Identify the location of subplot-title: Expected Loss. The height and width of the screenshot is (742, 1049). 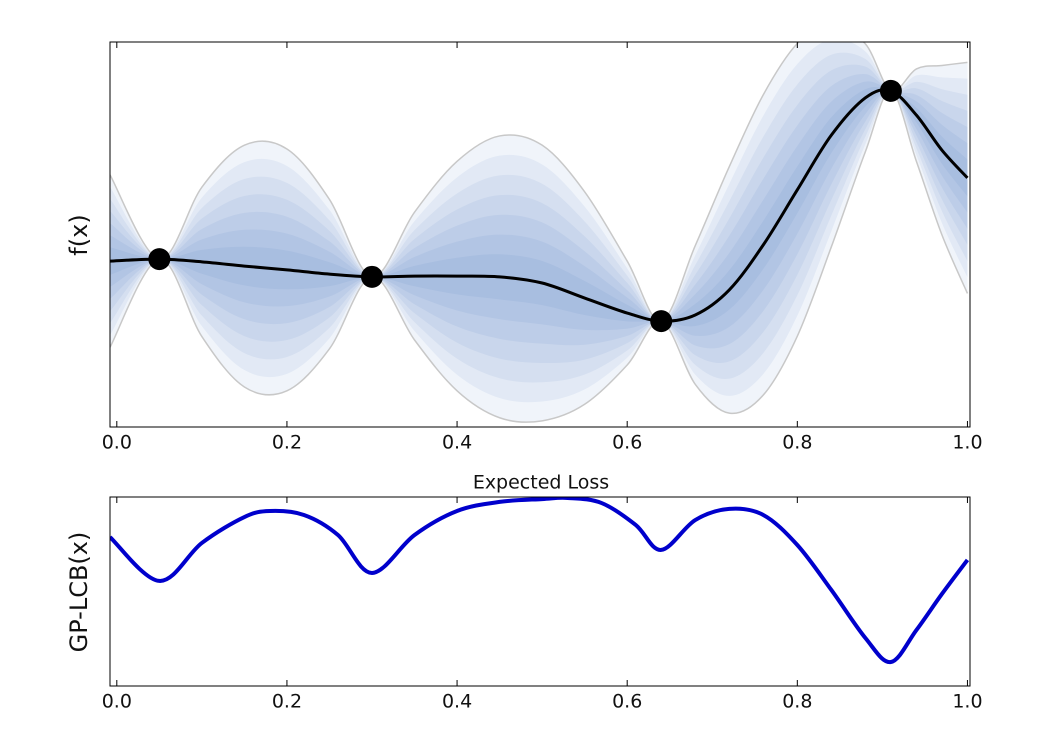
(541, 483).